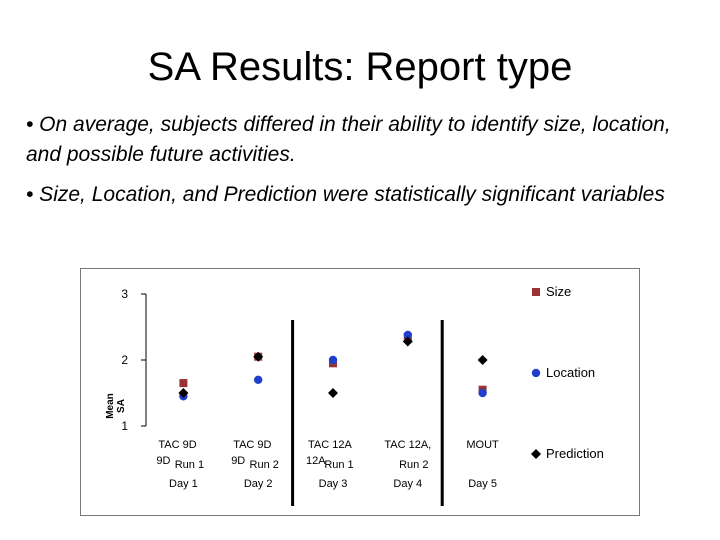 This screenshot has width=720, height=540. Describe the element at coordinates (570, 372) in the screenshot. I see `location-legend-label: Location` at that location.